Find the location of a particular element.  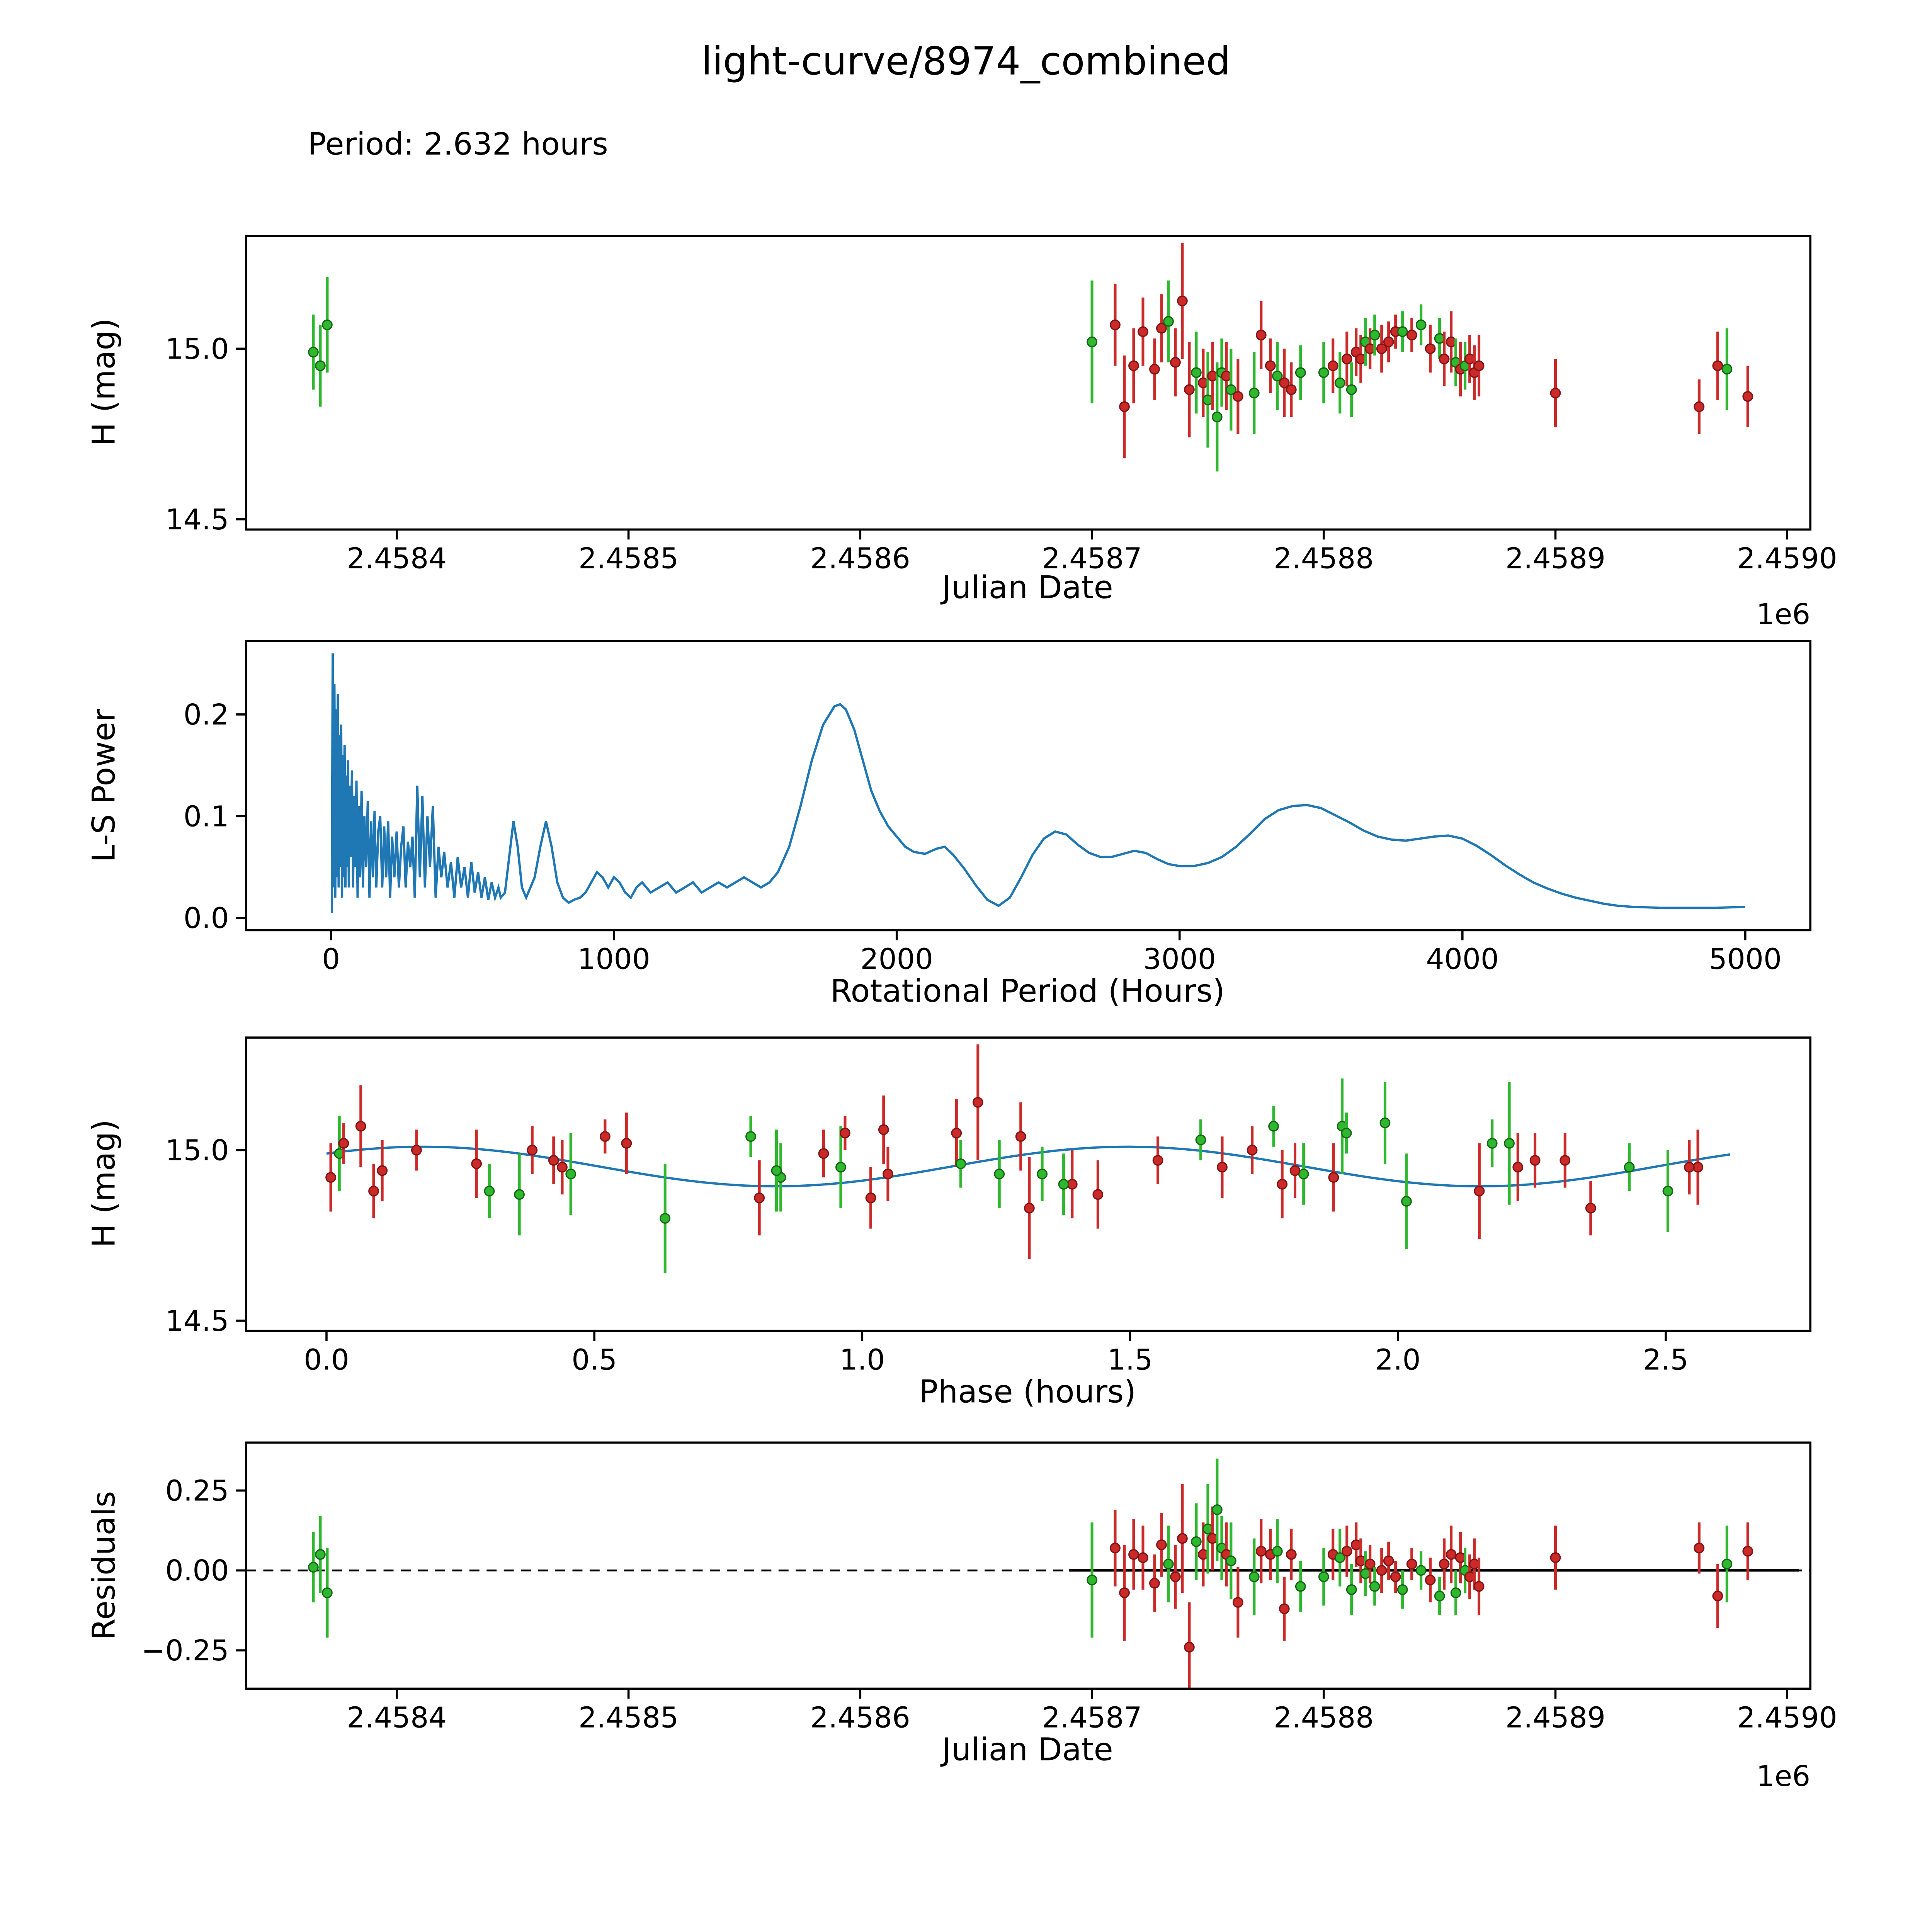

residuals-xtick-label: 2.4585 is located at coordinates (628, 1717).